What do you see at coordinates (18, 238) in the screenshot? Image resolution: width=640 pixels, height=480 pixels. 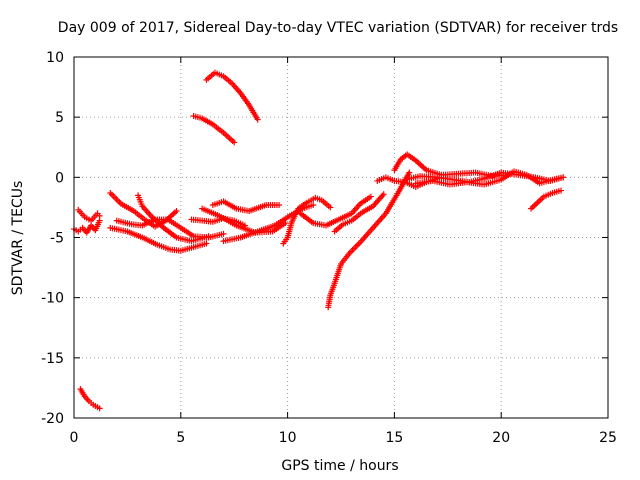 I see `y-axis-label: SDTVAR / TECUs` at bounding box center [18, 238].